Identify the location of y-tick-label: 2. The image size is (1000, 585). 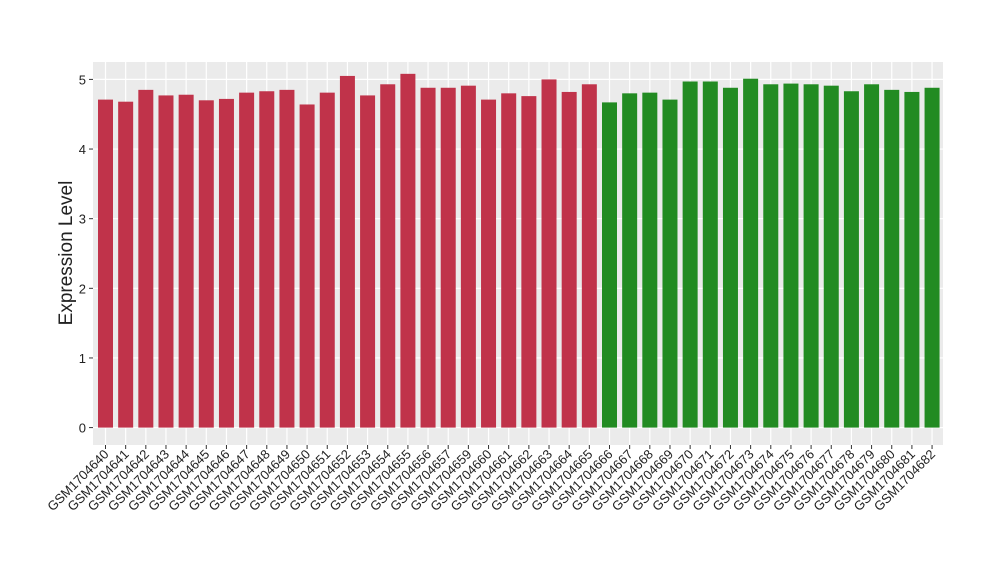
(82, 288).